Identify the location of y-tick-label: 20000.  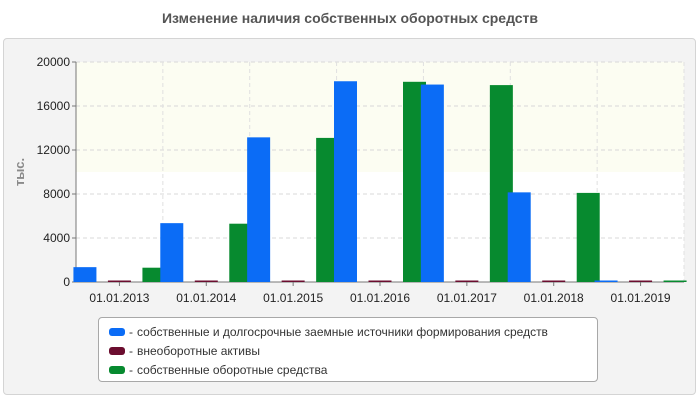
(54, 62).